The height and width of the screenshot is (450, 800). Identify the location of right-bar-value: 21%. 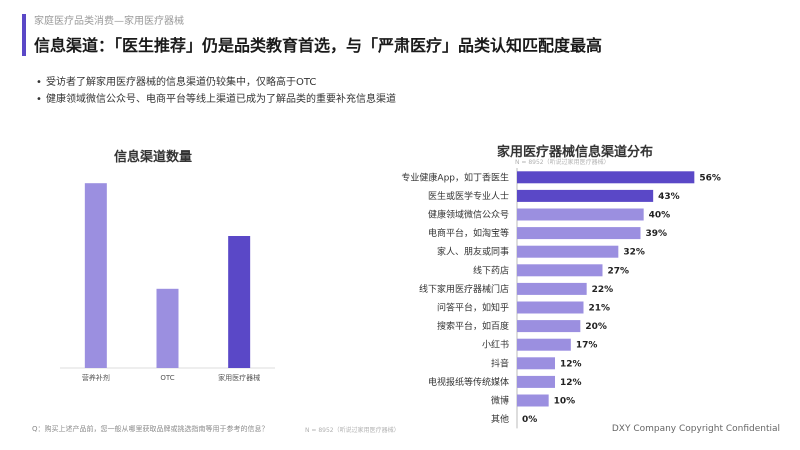
(600, 309).